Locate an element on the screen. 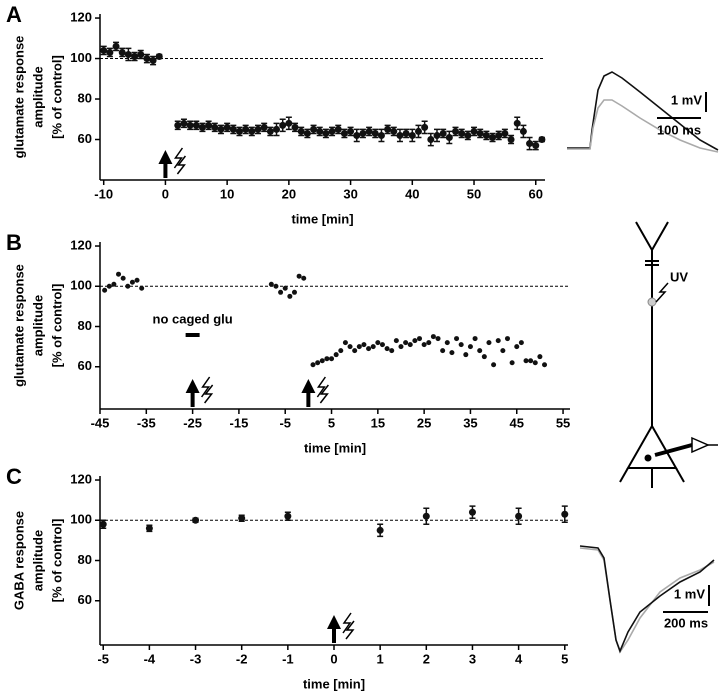 This screenshot has height=698, width=720. x-axis-label: time [min] is located at coordinates (334, 683).